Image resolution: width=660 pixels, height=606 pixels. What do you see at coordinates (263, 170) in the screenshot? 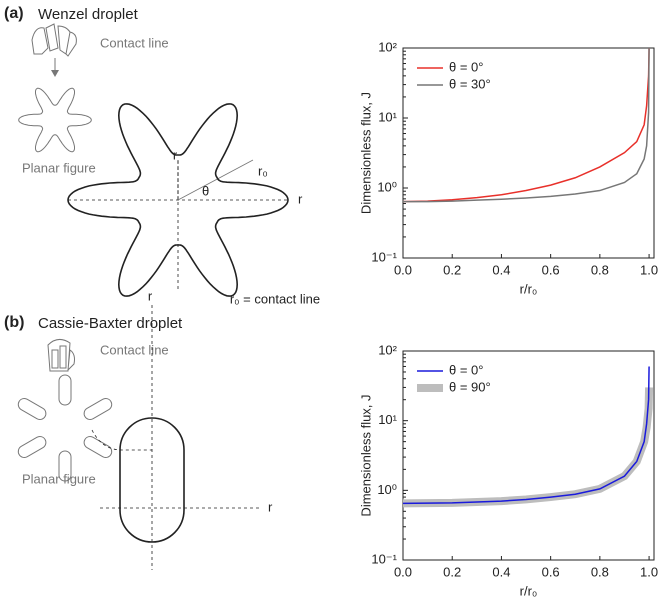
I see `radius-label: r₀` at bounding box center [263, 170].